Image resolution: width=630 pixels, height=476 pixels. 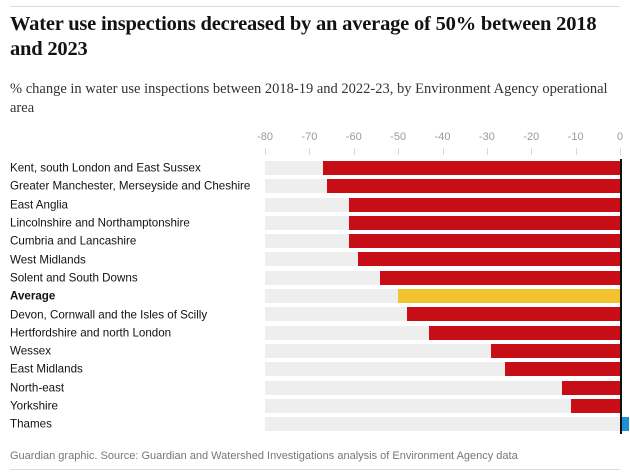 What do you see at coordinates (74, 278) in the screenshot?
I see `bar-row-label: Solent and South Downs` at bounding box center [74, 278].